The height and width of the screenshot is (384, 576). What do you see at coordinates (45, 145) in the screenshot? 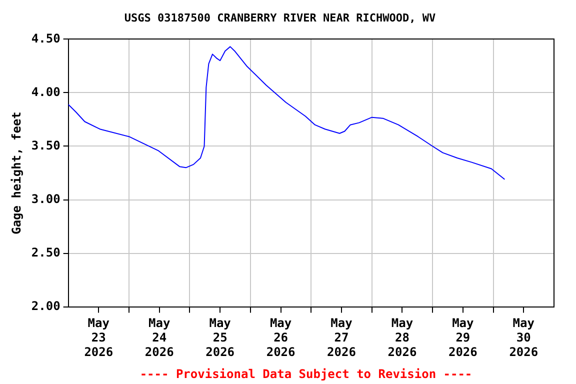
I see `y-tick-label: 3.50` at bounding box center [45, 145].